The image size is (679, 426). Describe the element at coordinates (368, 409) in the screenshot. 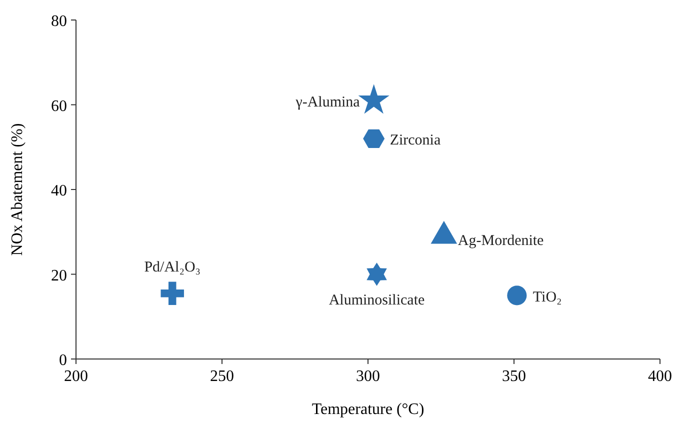

I see `x-axis-title: Temperature (°C)` at that location.